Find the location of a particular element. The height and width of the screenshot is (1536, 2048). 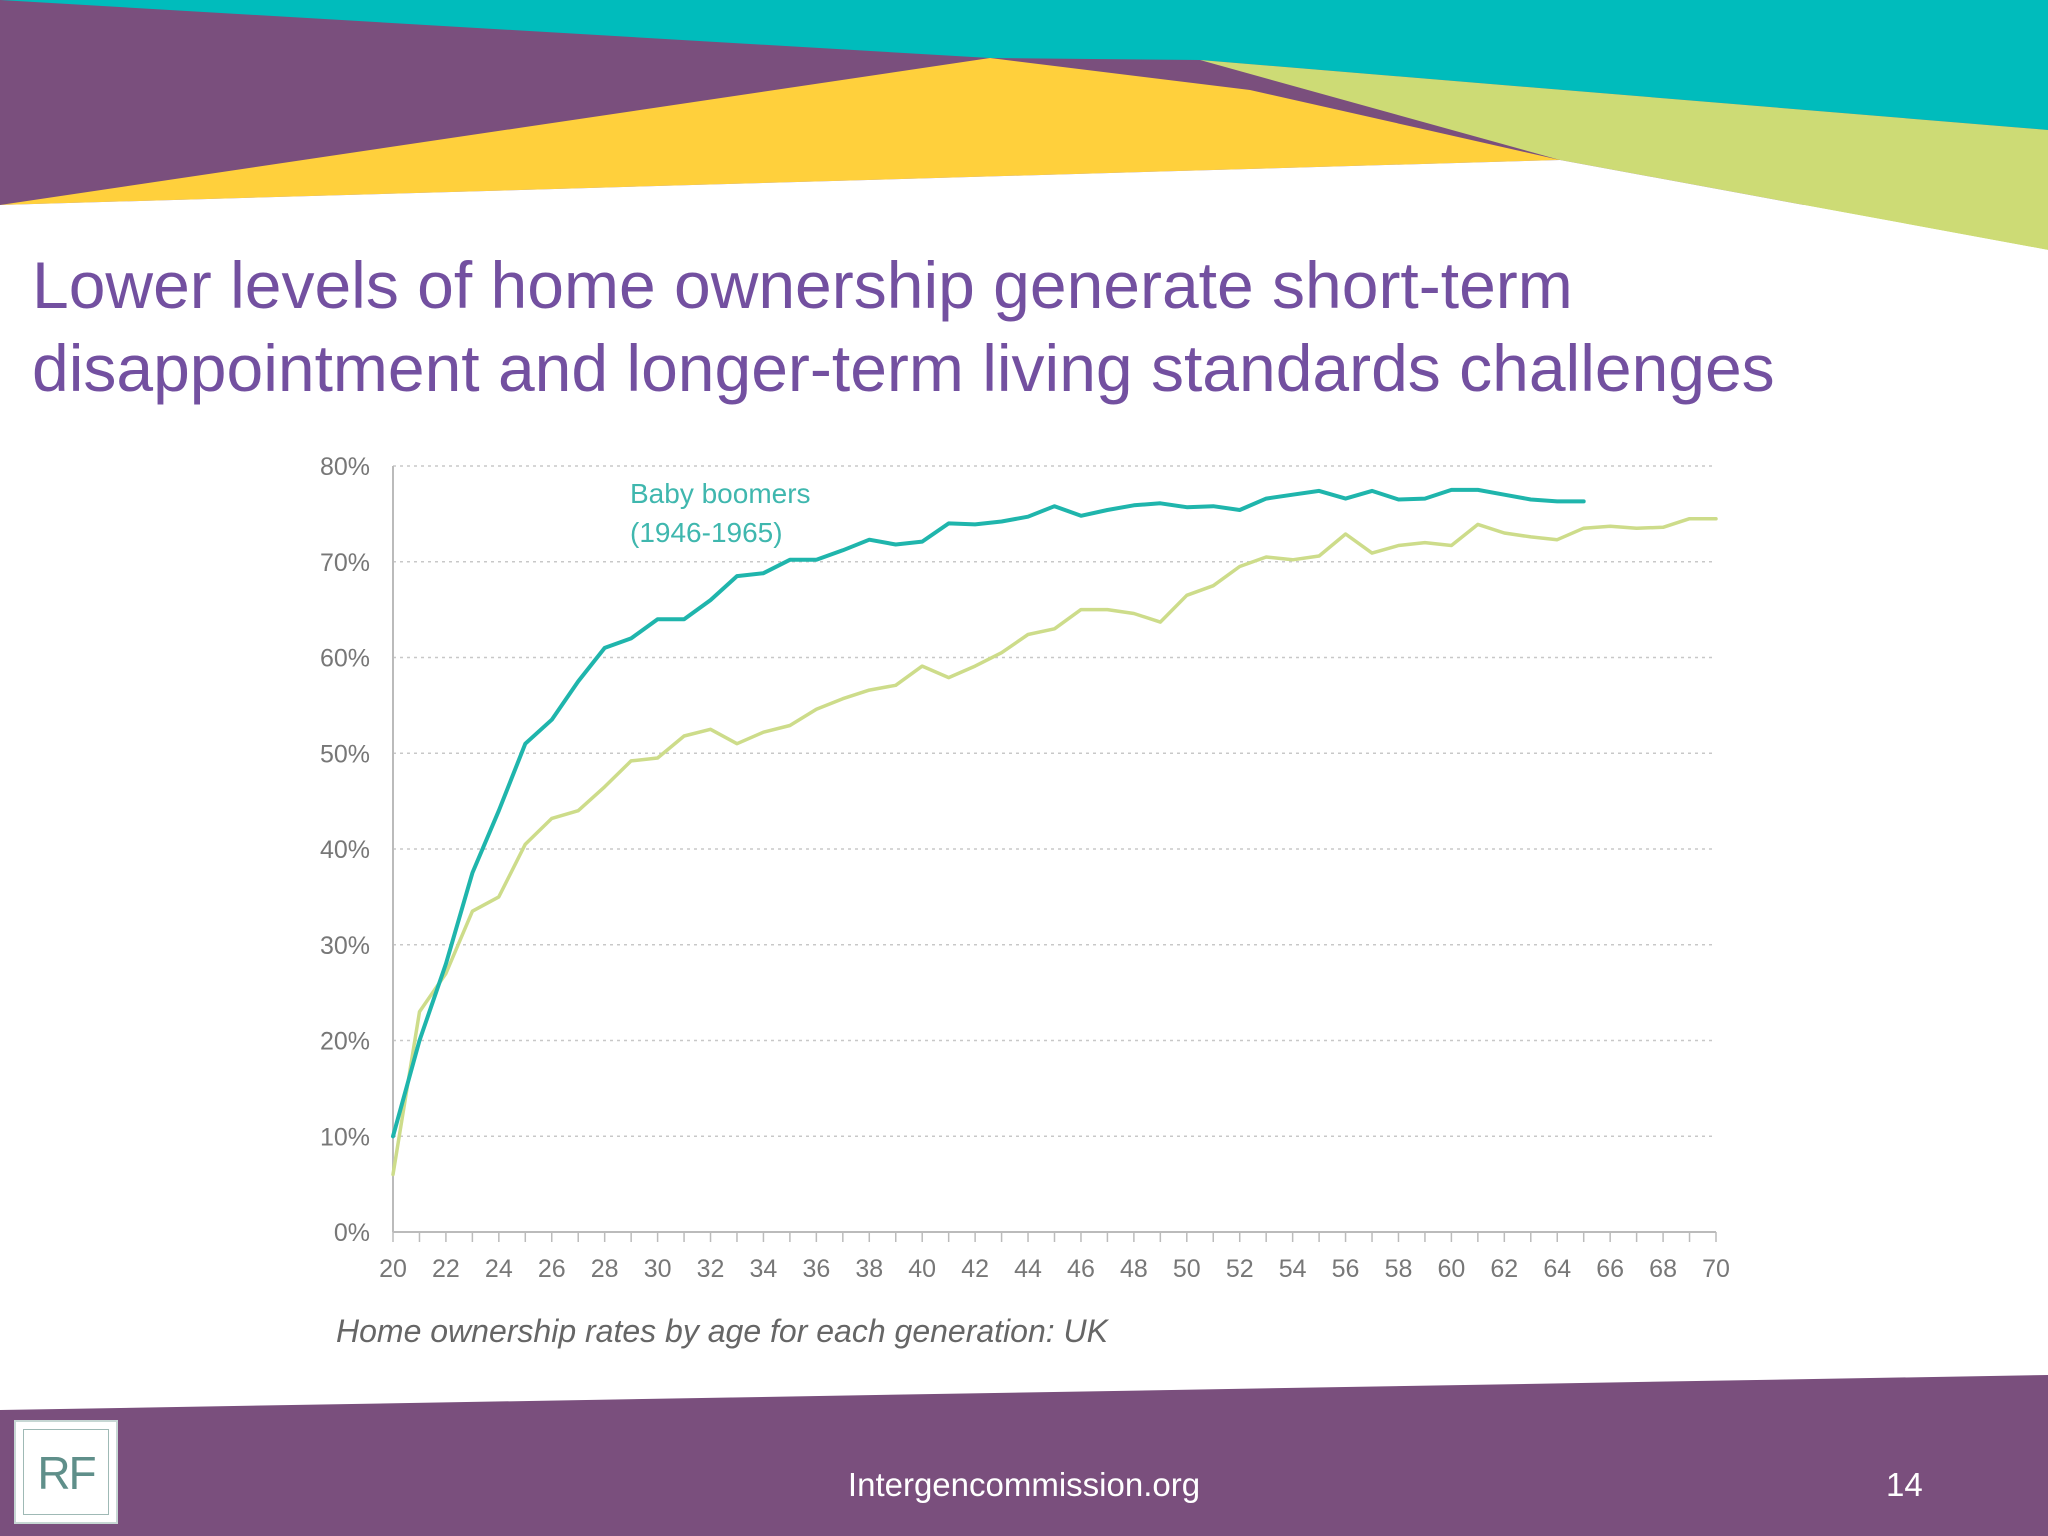

x-tick-label: 64 is located at coordinates (1557, 1269).